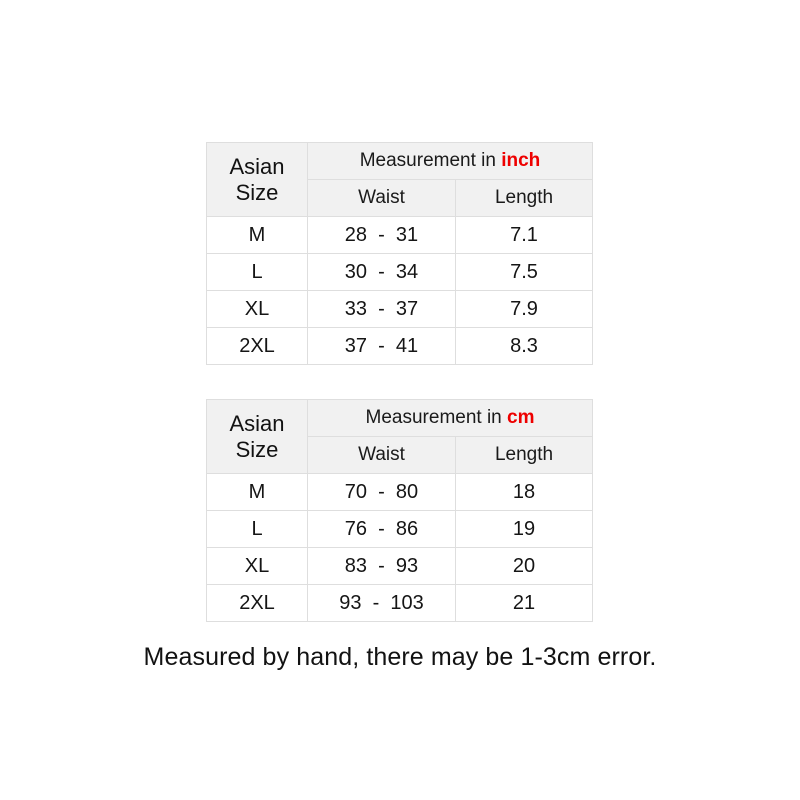 This screenshot has width=800, height=800. What do you see at coordinates (524, 566) in the screenshot?
I see `cell-length: 20` at bounding box center [524, 566].